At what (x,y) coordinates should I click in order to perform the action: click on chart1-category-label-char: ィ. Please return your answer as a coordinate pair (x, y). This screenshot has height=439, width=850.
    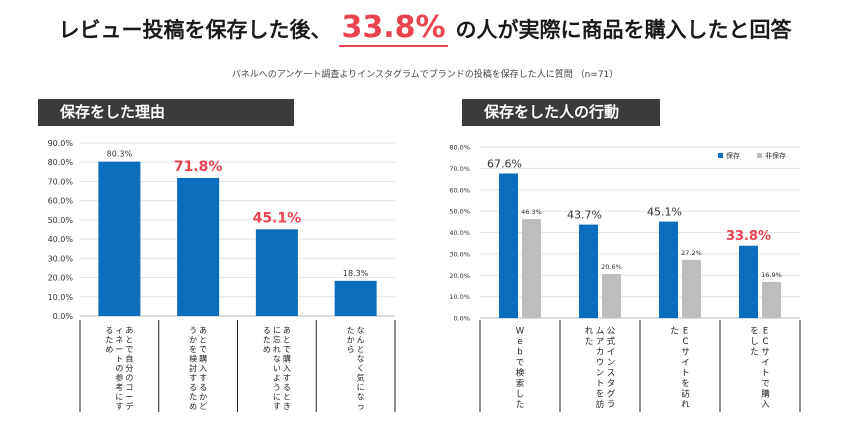
    Looking at the image, I should click on (119, 330).